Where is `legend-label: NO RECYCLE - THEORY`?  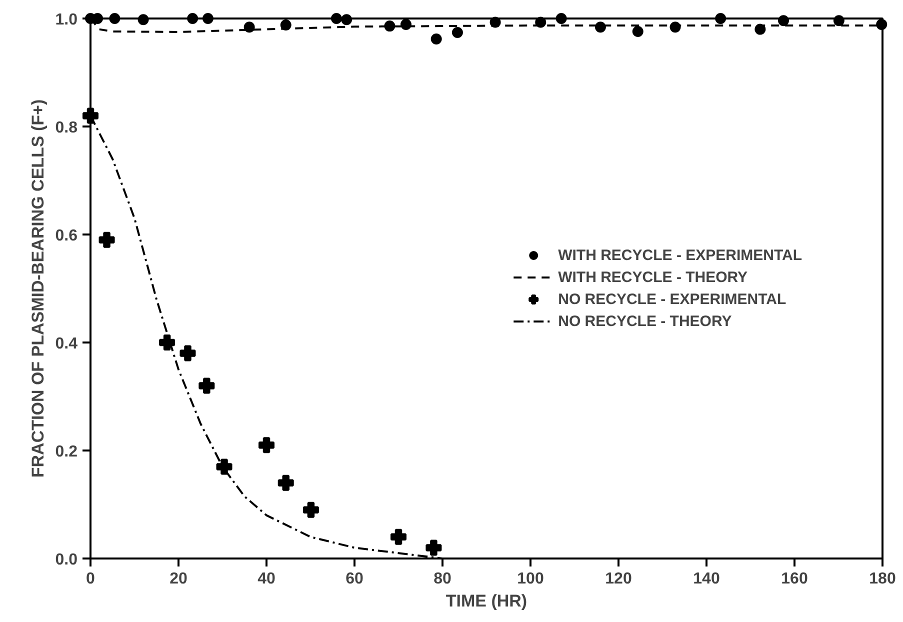 legend-label: NO RECYCLE - THEORY is located at coordinates (645, 321).